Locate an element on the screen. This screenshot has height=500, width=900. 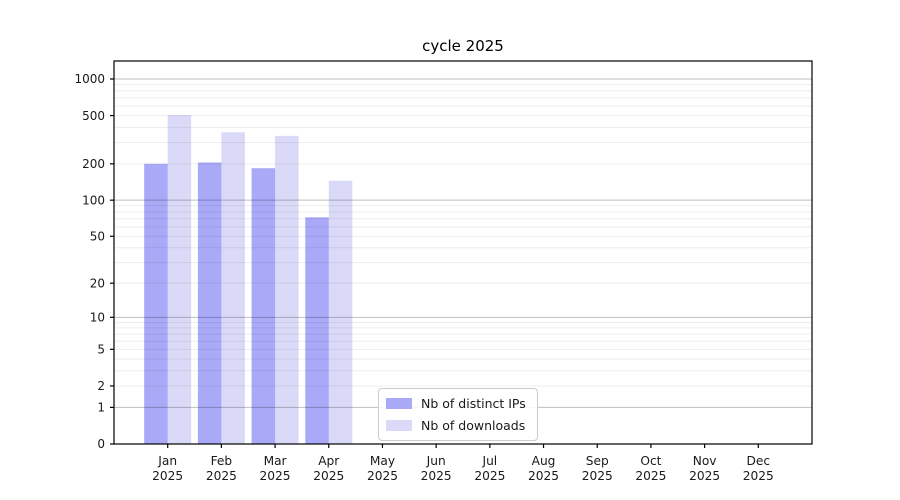
x-tick-label-month: Mar is located at coordinates (276, 461).